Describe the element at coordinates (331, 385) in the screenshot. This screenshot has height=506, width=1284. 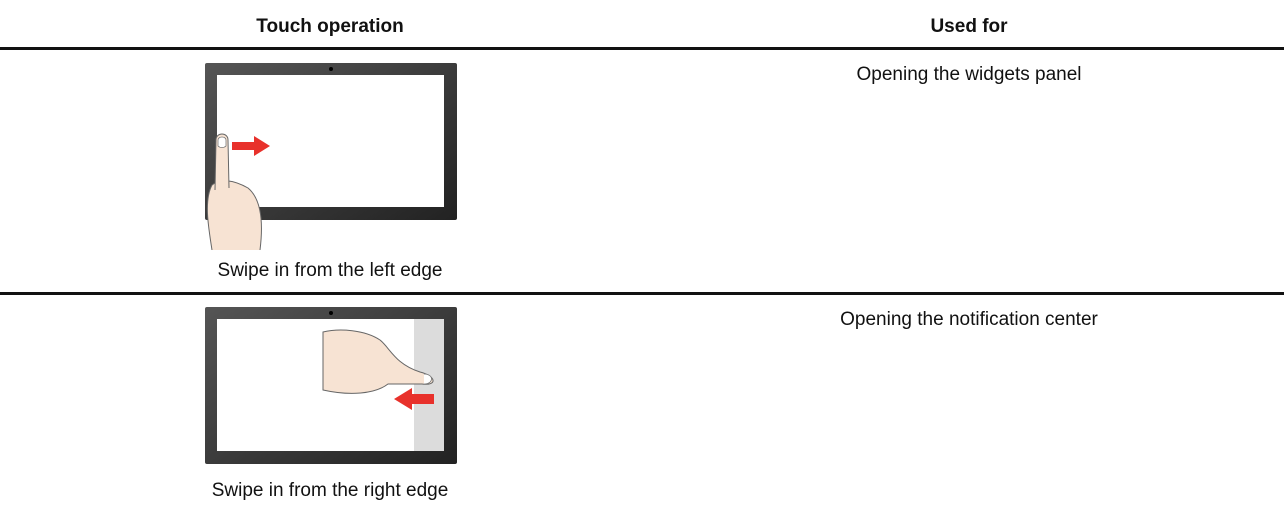
I see `illustration-right-swipe` at that location.